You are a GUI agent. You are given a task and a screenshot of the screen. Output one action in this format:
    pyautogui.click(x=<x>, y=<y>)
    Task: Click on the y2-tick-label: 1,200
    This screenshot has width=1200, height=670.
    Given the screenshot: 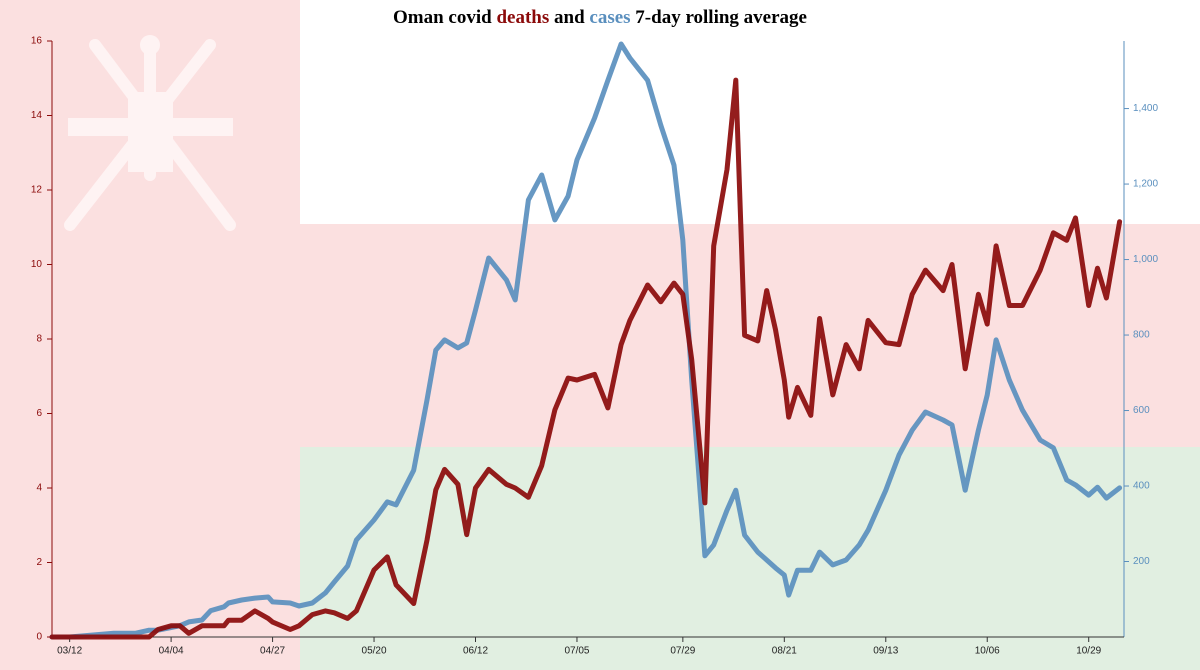 What is the action you would take?
    pyautogui.click(x=1145, y=184)
    